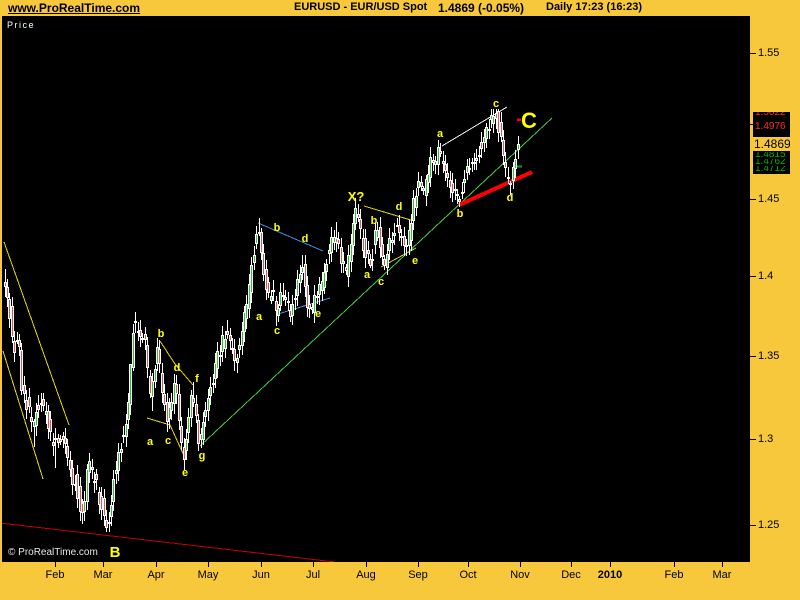 Image resolution: width=800 pixels, height=600 pixels. Describe the element at coordinates (356, 196) in the screenshot. I see `svg-text: X?` at that location.